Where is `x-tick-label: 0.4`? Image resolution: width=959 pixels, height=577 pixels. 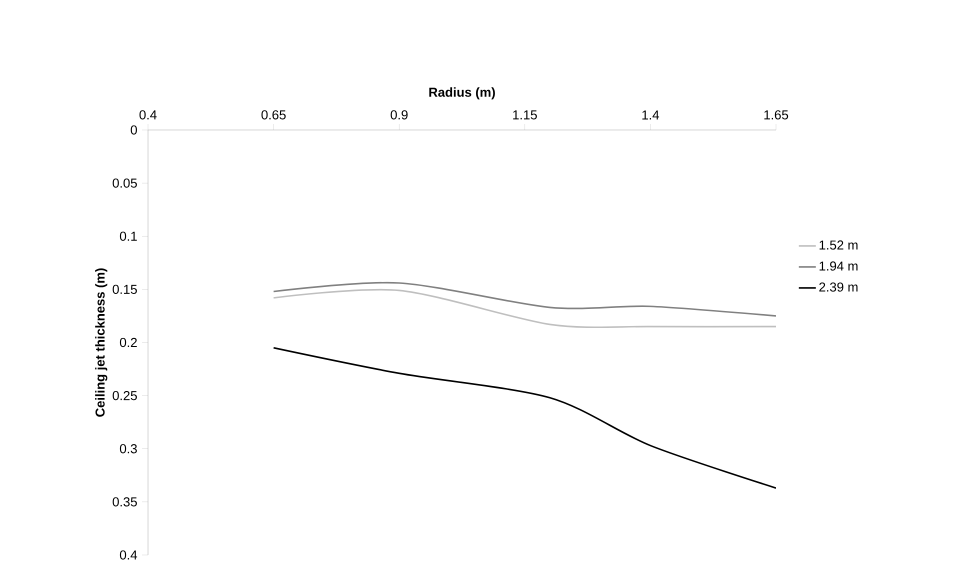 x-tick-label: 0.4 is located at coordinates (148, 115).